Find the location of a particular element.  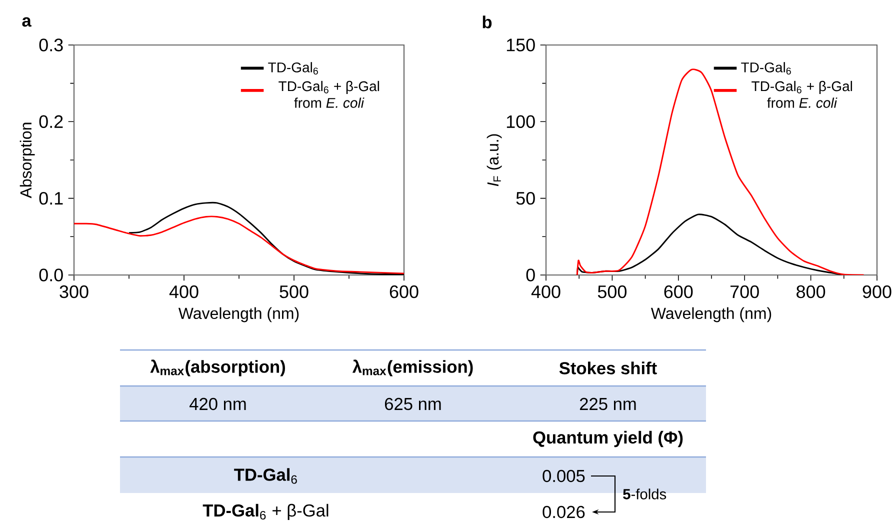

y-axis-title: I$_{F}$ (a.u.) is located at coordinates (494, 160).